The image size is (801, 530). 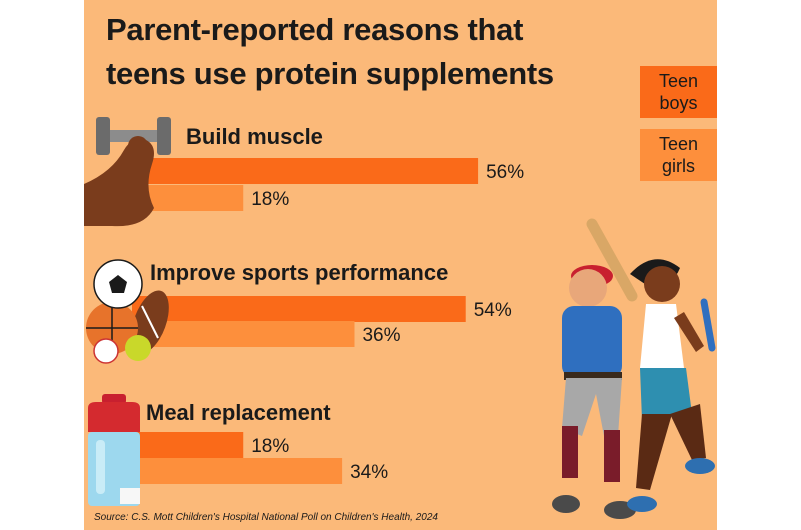 What do you see at coordinates (270, 199) in the screenshot?
I see `data-label-teen-girls-1: 18%` at bounding box center [270, 199].